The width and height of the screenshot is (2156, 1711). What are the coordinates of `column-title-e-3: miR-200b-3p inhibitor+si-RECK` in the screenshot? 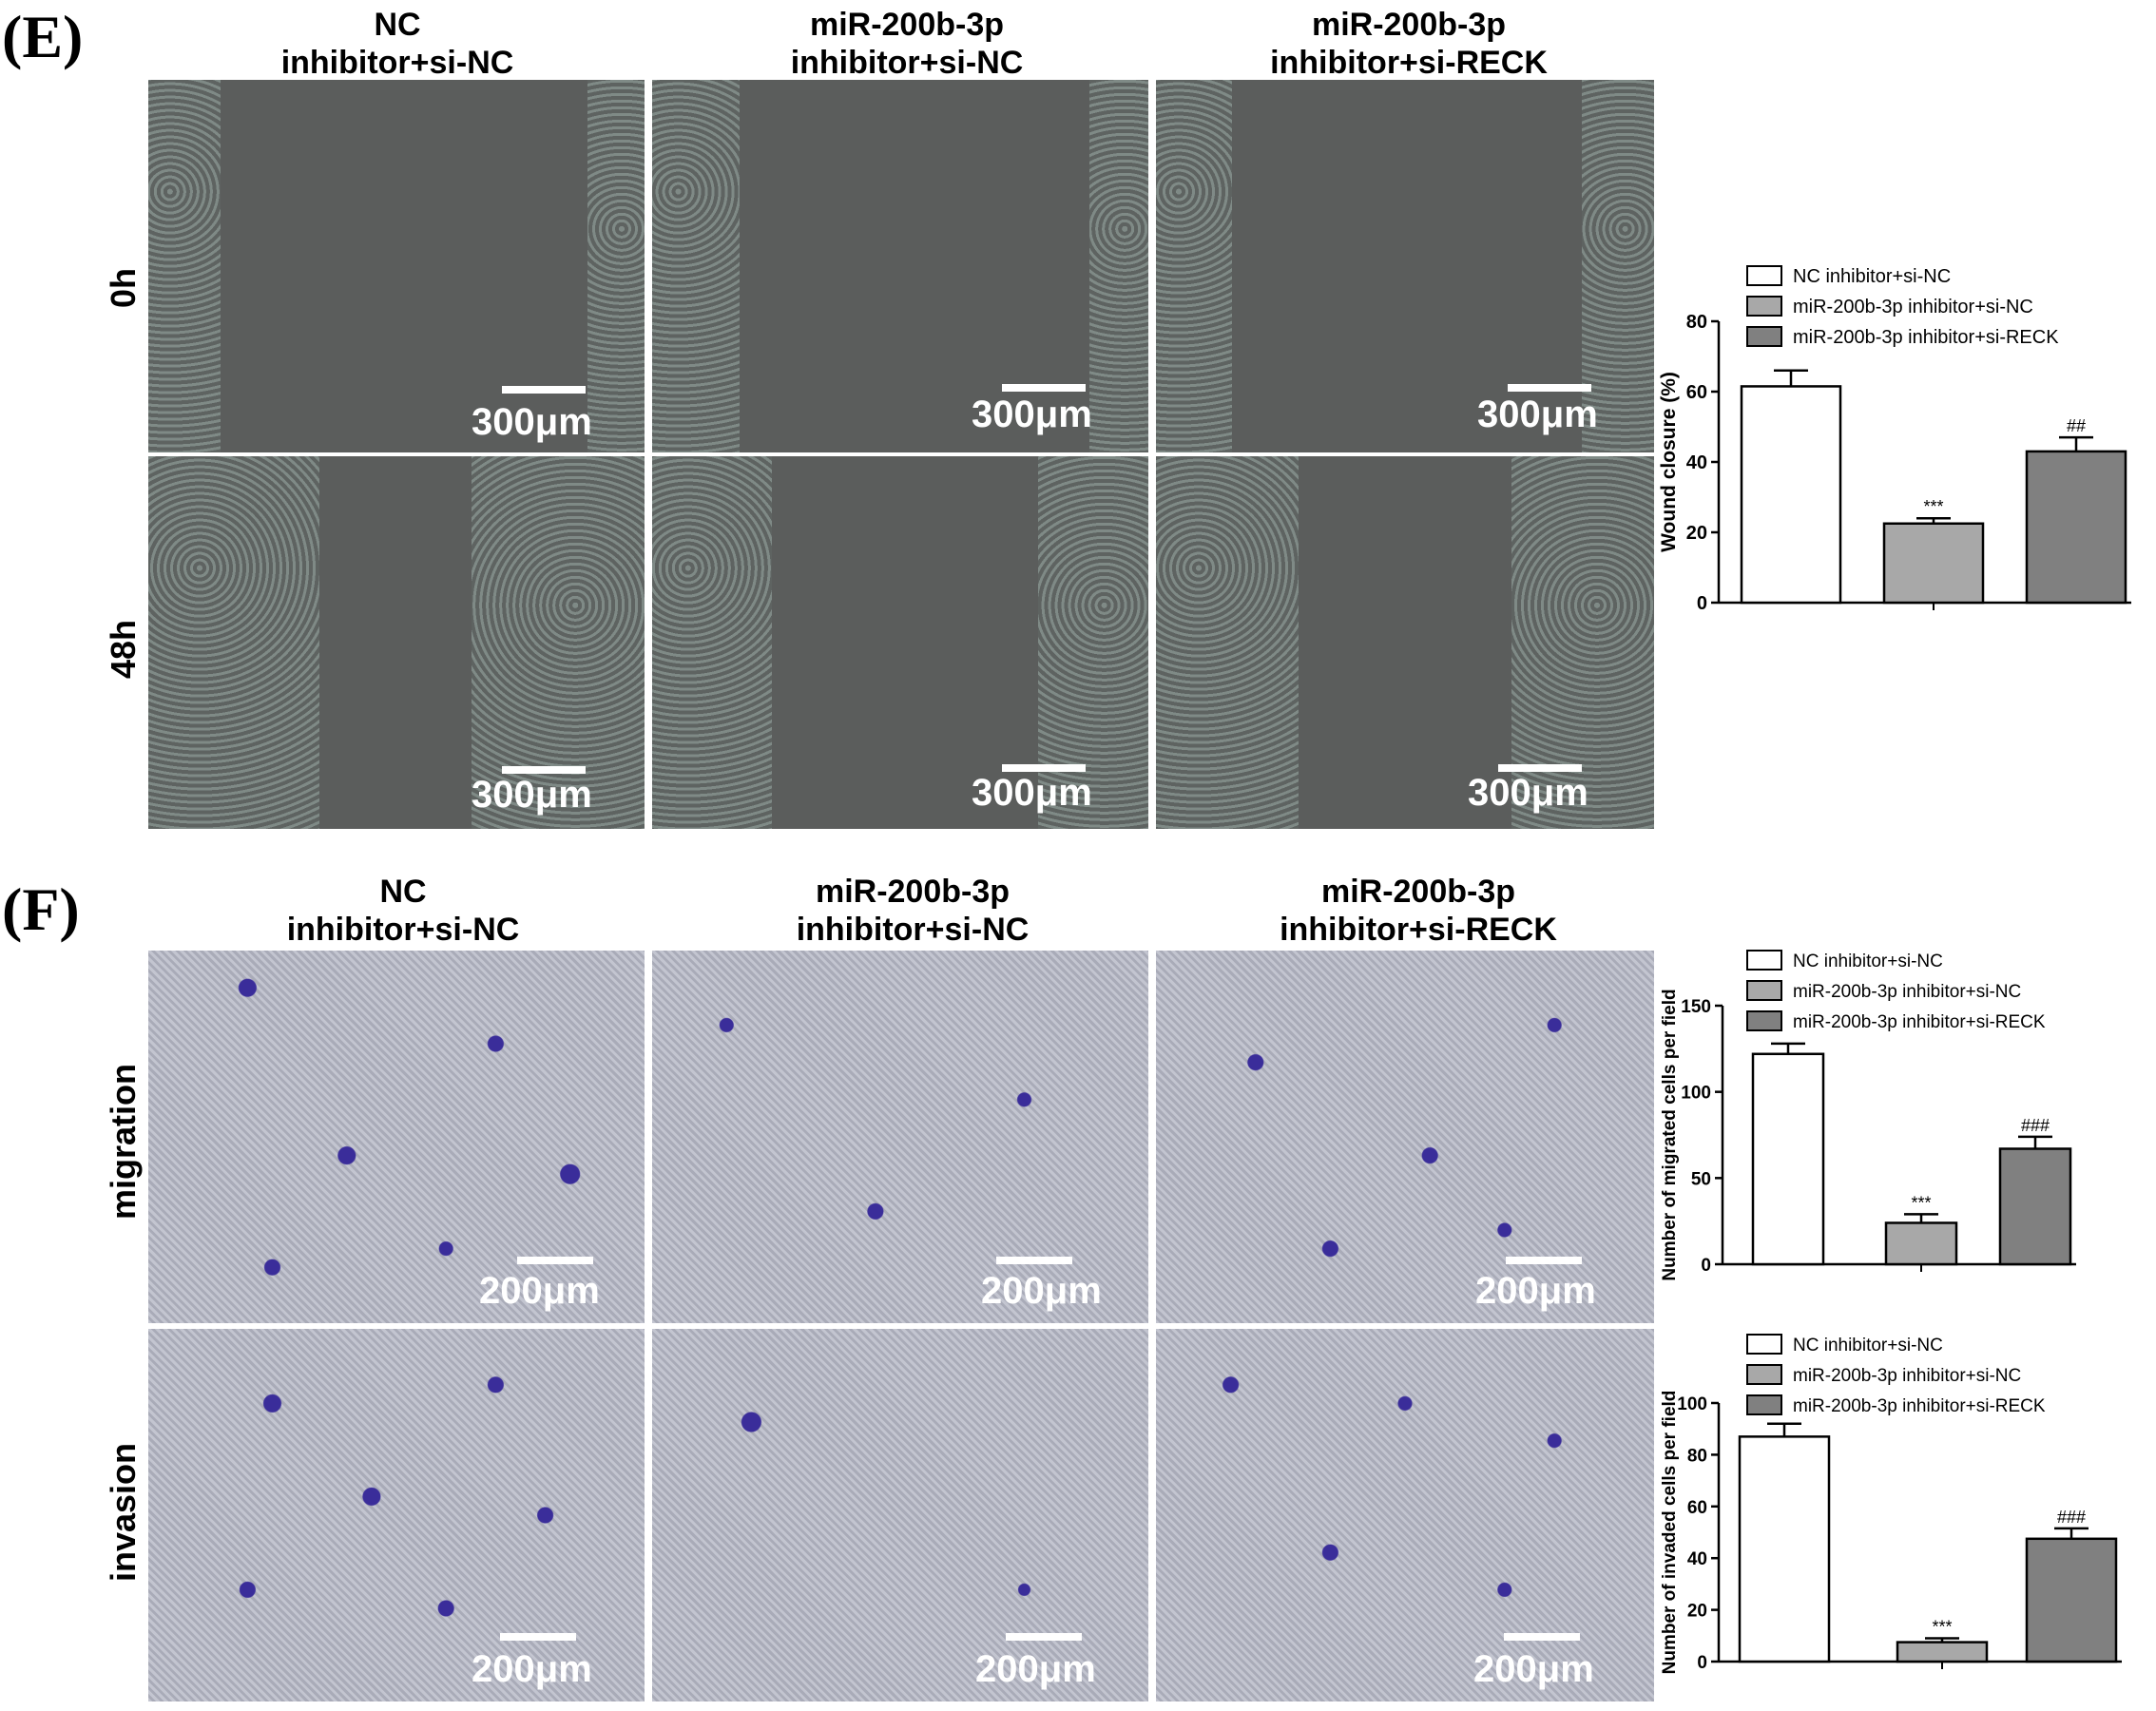 It's located at (1409, 44).